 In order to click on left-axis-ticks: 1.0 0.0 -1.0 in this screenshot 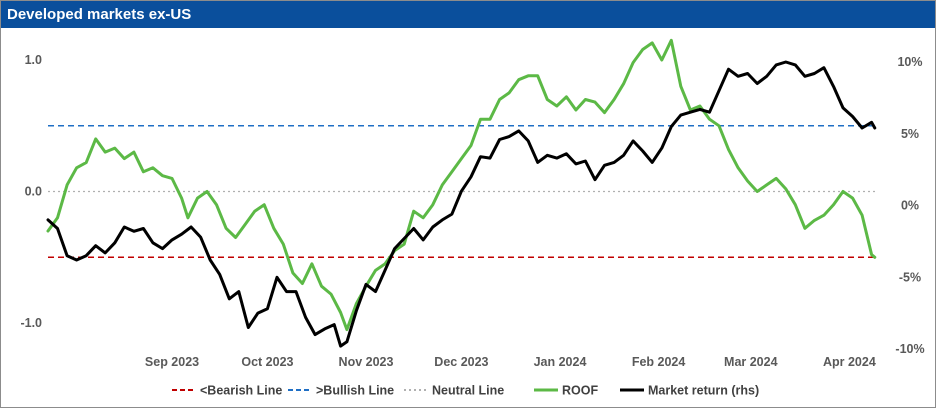, I will do `click(31, 191)`.